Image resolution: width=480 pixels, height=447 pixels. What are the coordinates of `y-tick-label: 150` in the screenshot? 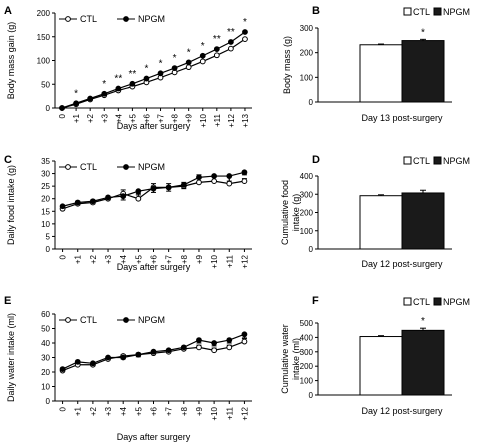 It's located at (44, 37).